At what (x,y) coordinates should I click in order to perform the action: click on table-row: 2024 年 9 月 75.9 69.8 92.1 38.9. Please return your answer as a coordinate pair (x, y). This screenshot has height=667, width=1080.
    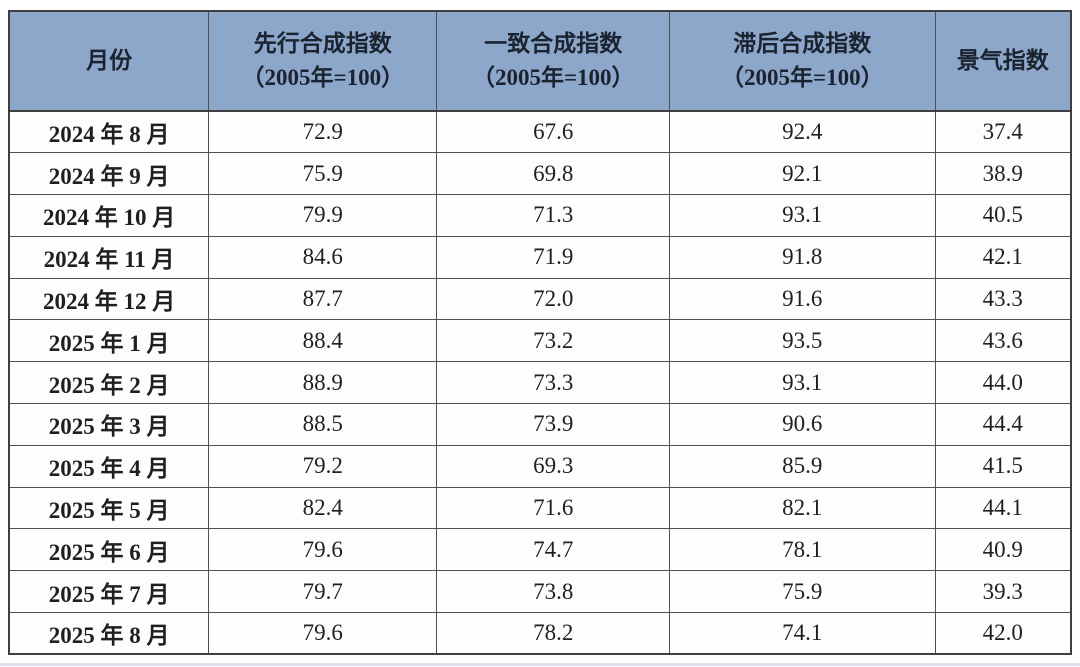
    Looking at the image, I should click on (540, 174).